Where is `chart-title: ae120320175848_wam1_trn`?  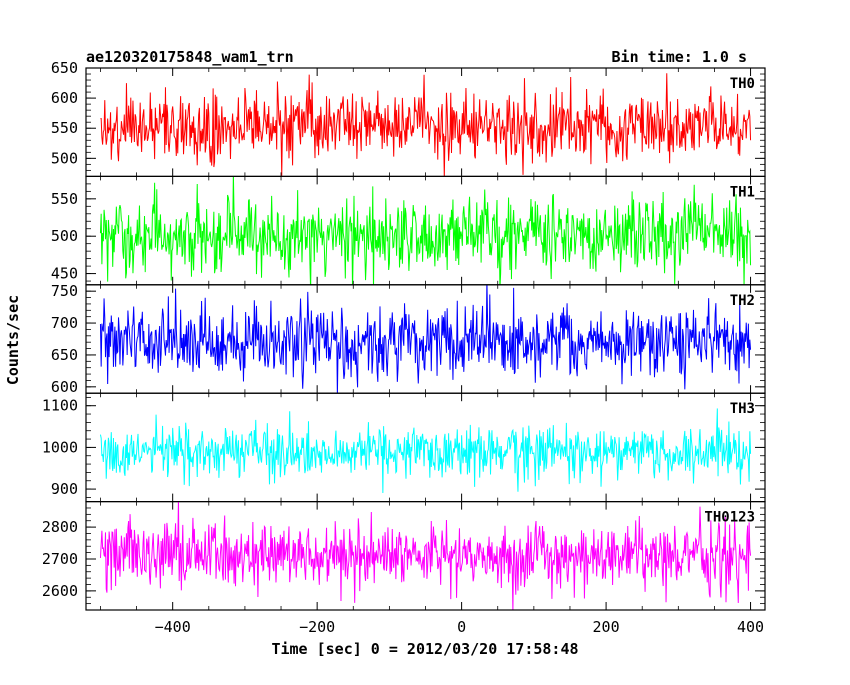
chart-title: ae120320175848_wam1_trn is located at coordinates (190, 57).